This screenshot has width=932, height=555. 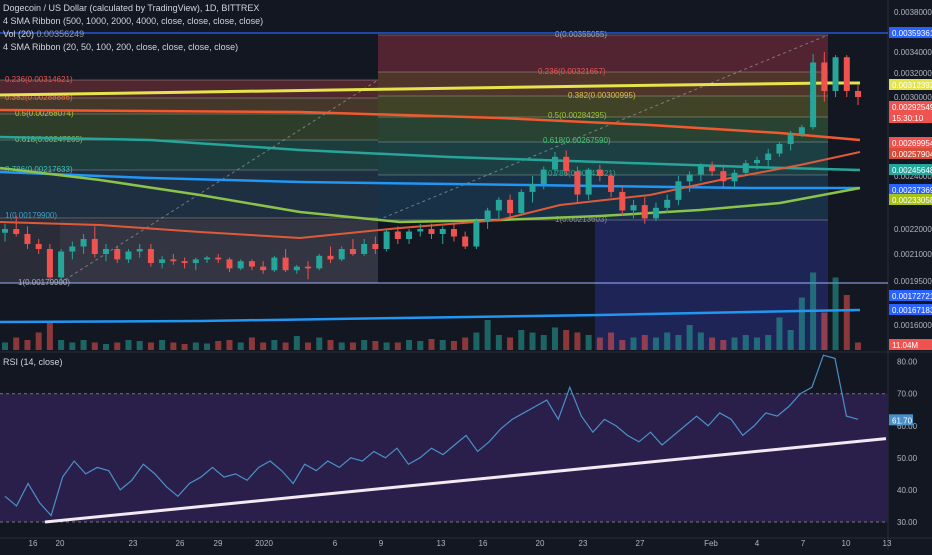 What do you see at coordinates (602, 95) in the screenshot?
I see `fib-label-right: 0.382(0.00300995)` at bounding box center [602, 95].